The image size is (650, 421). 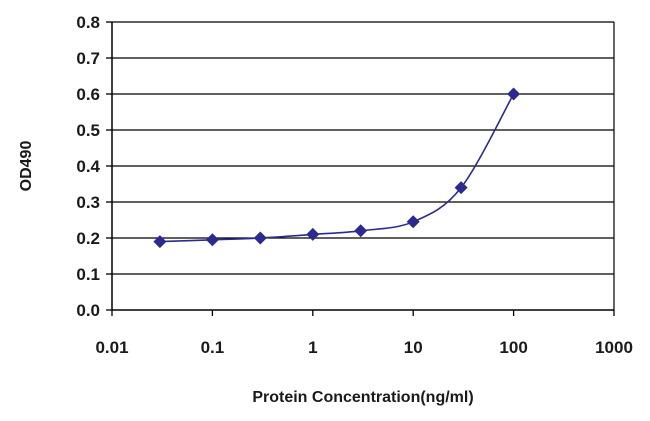 What do you see at coordinates (88, 310) in the screenshot?
I see `y-tick-label: 0.0` at bounding box center [88, 310].